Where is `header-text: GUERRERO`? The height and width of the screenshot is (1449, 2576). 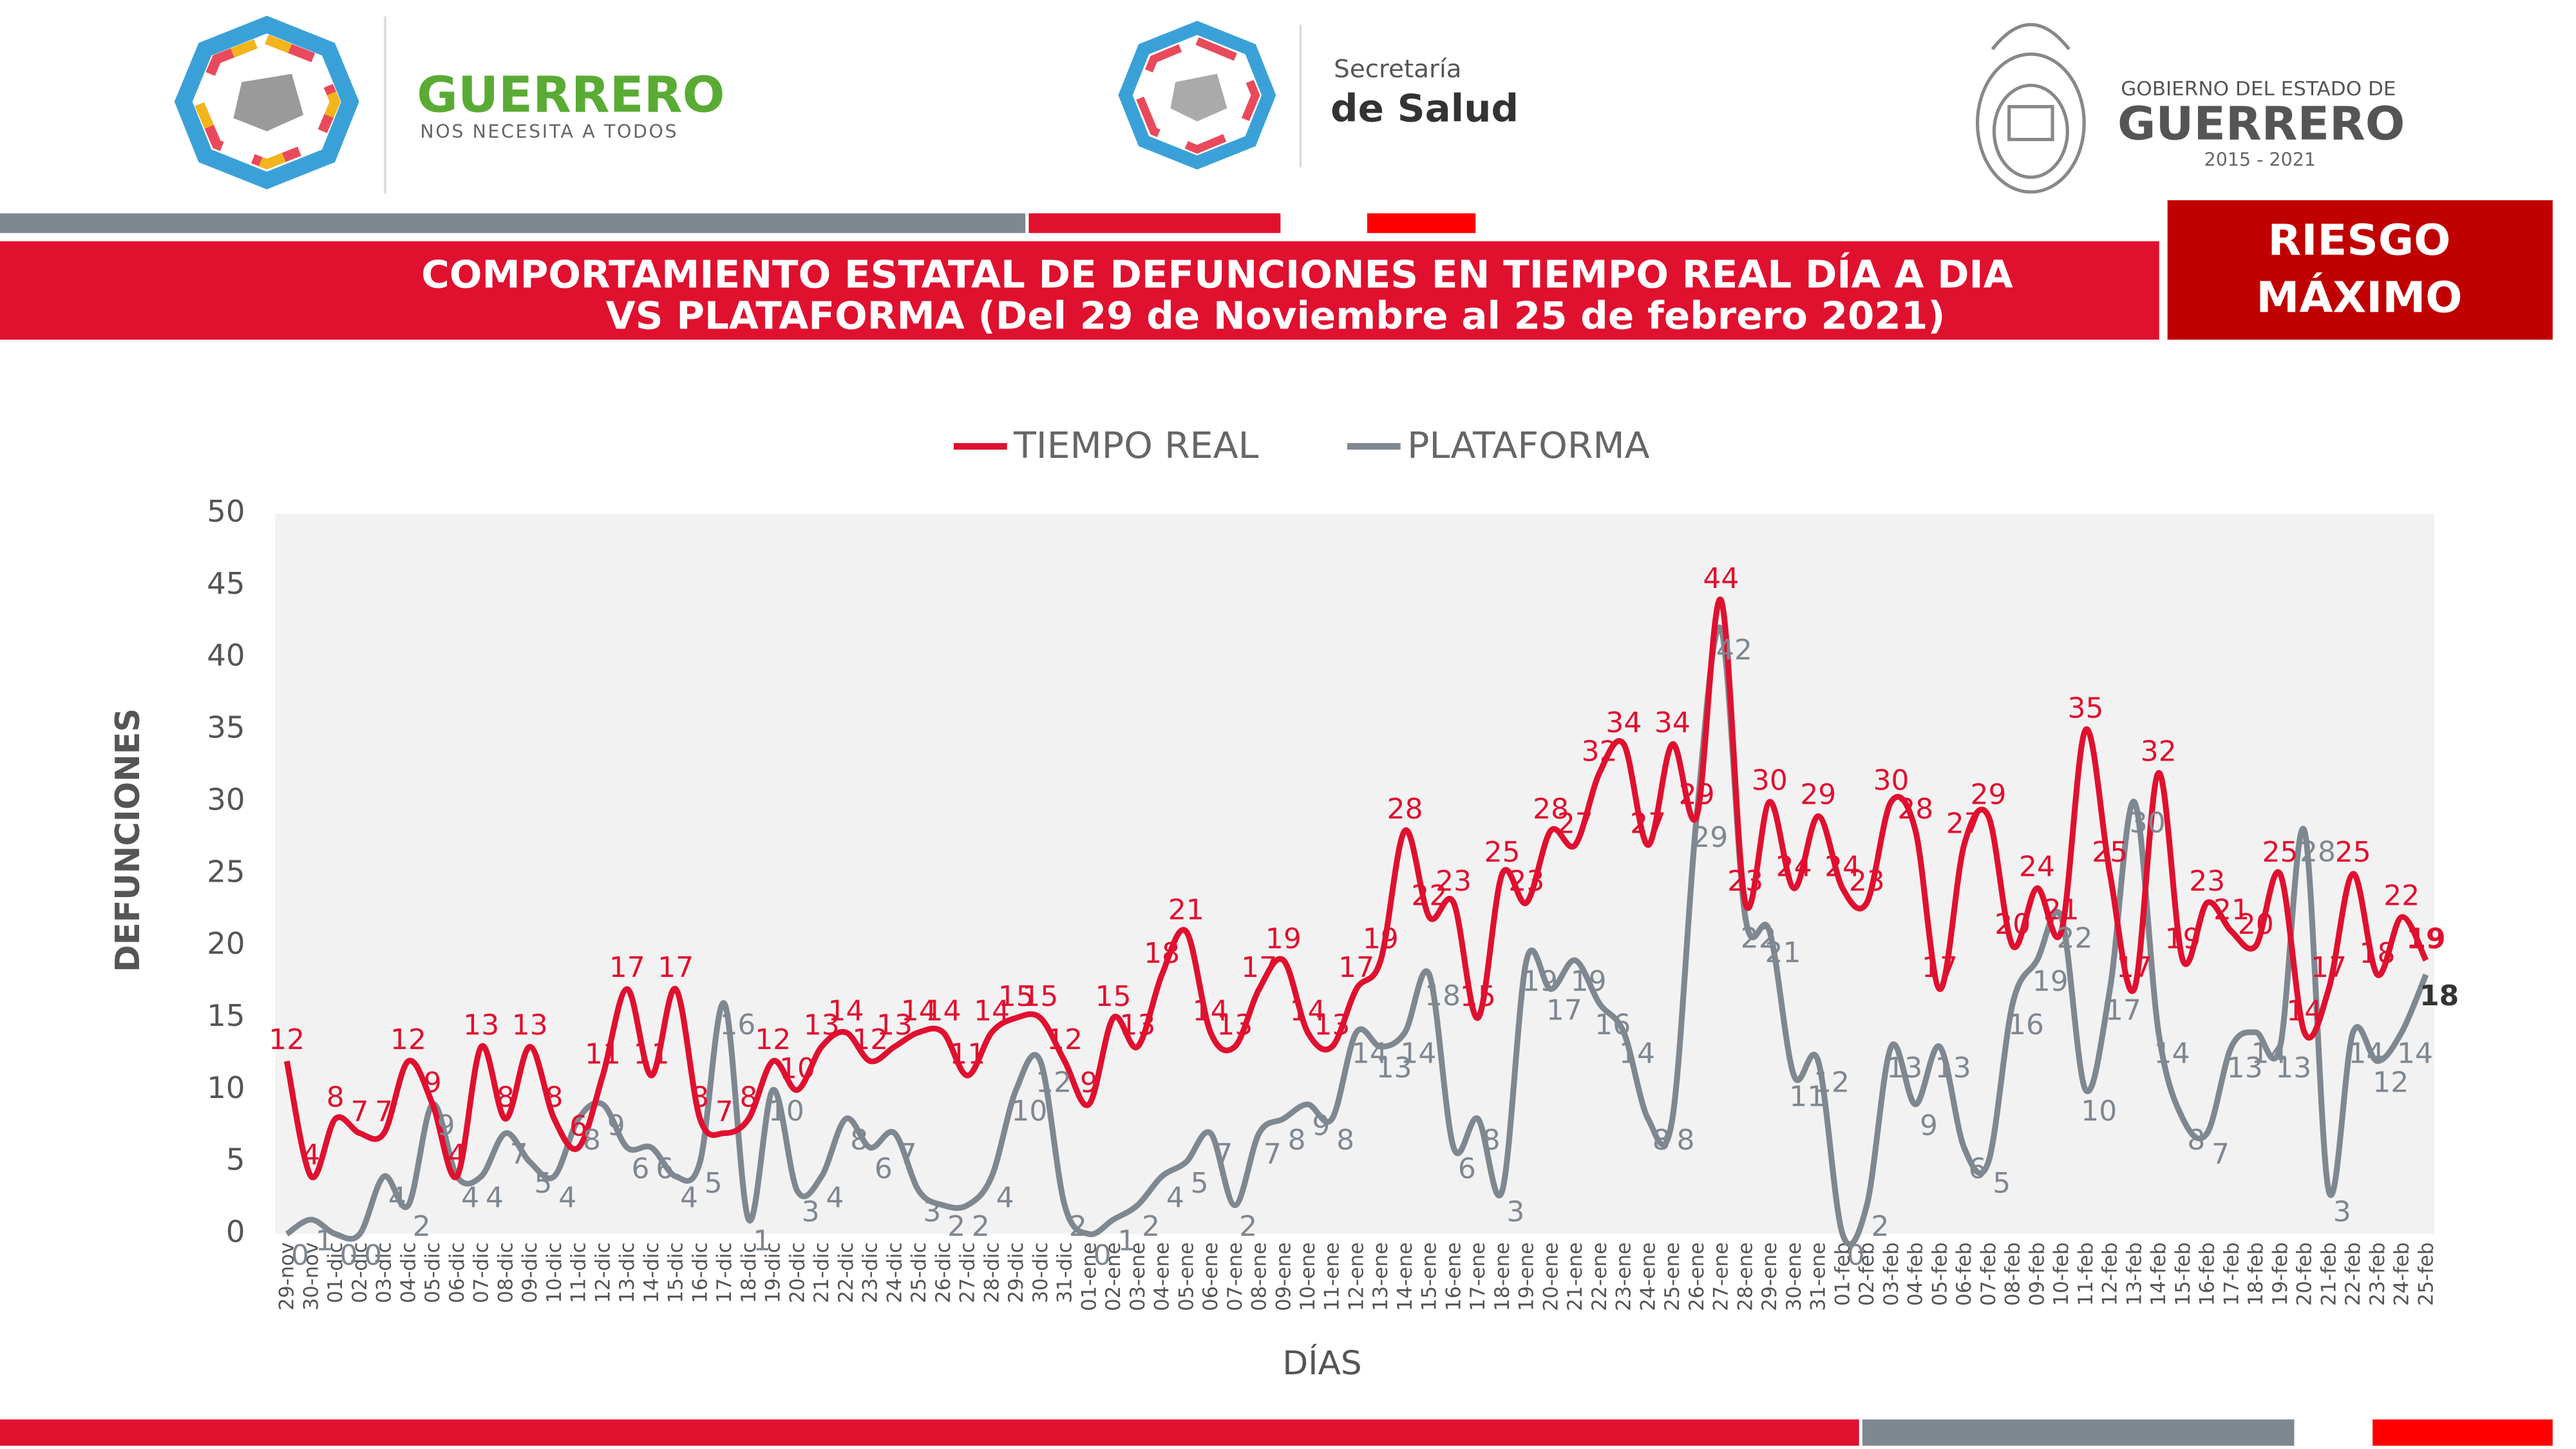
header-text: GUERRERO is located at coordinates (2261, 124).